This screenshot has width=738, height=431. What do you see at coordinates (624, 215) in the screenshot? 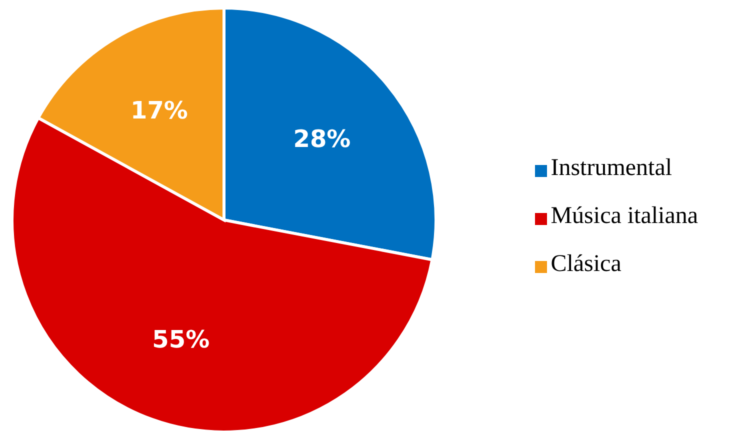
I see `legend-label: Música italiana` at bounding box center [624, 215].